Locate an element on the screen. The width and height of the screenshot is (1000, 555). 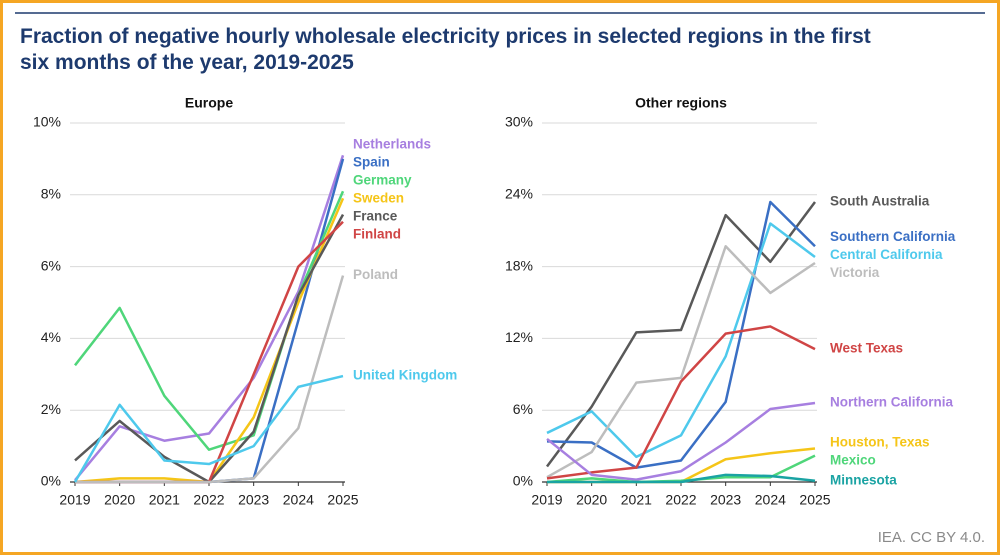
legend-label: United Kingdom is located at coordinates (405, 375).